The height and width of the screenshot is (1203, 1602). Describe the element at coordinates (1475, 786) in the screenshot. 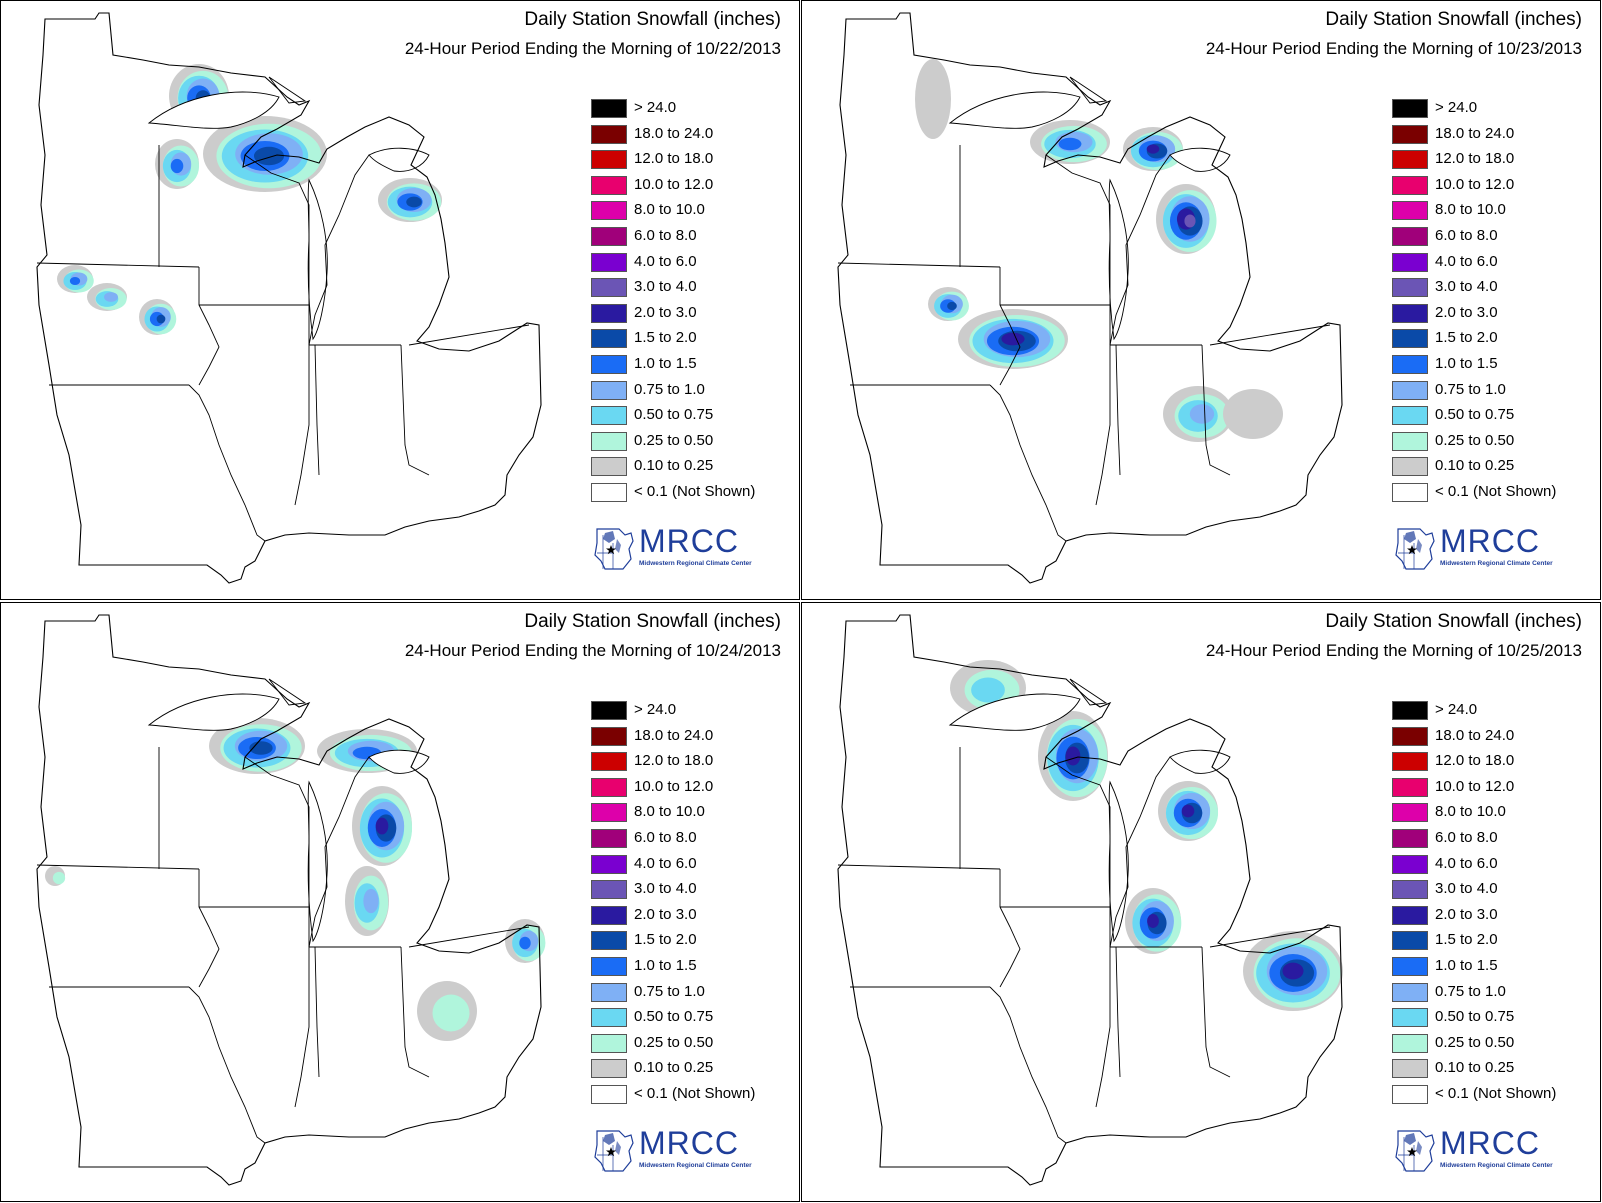

I see `legend-label: 10.0 to 12.0` at that location.